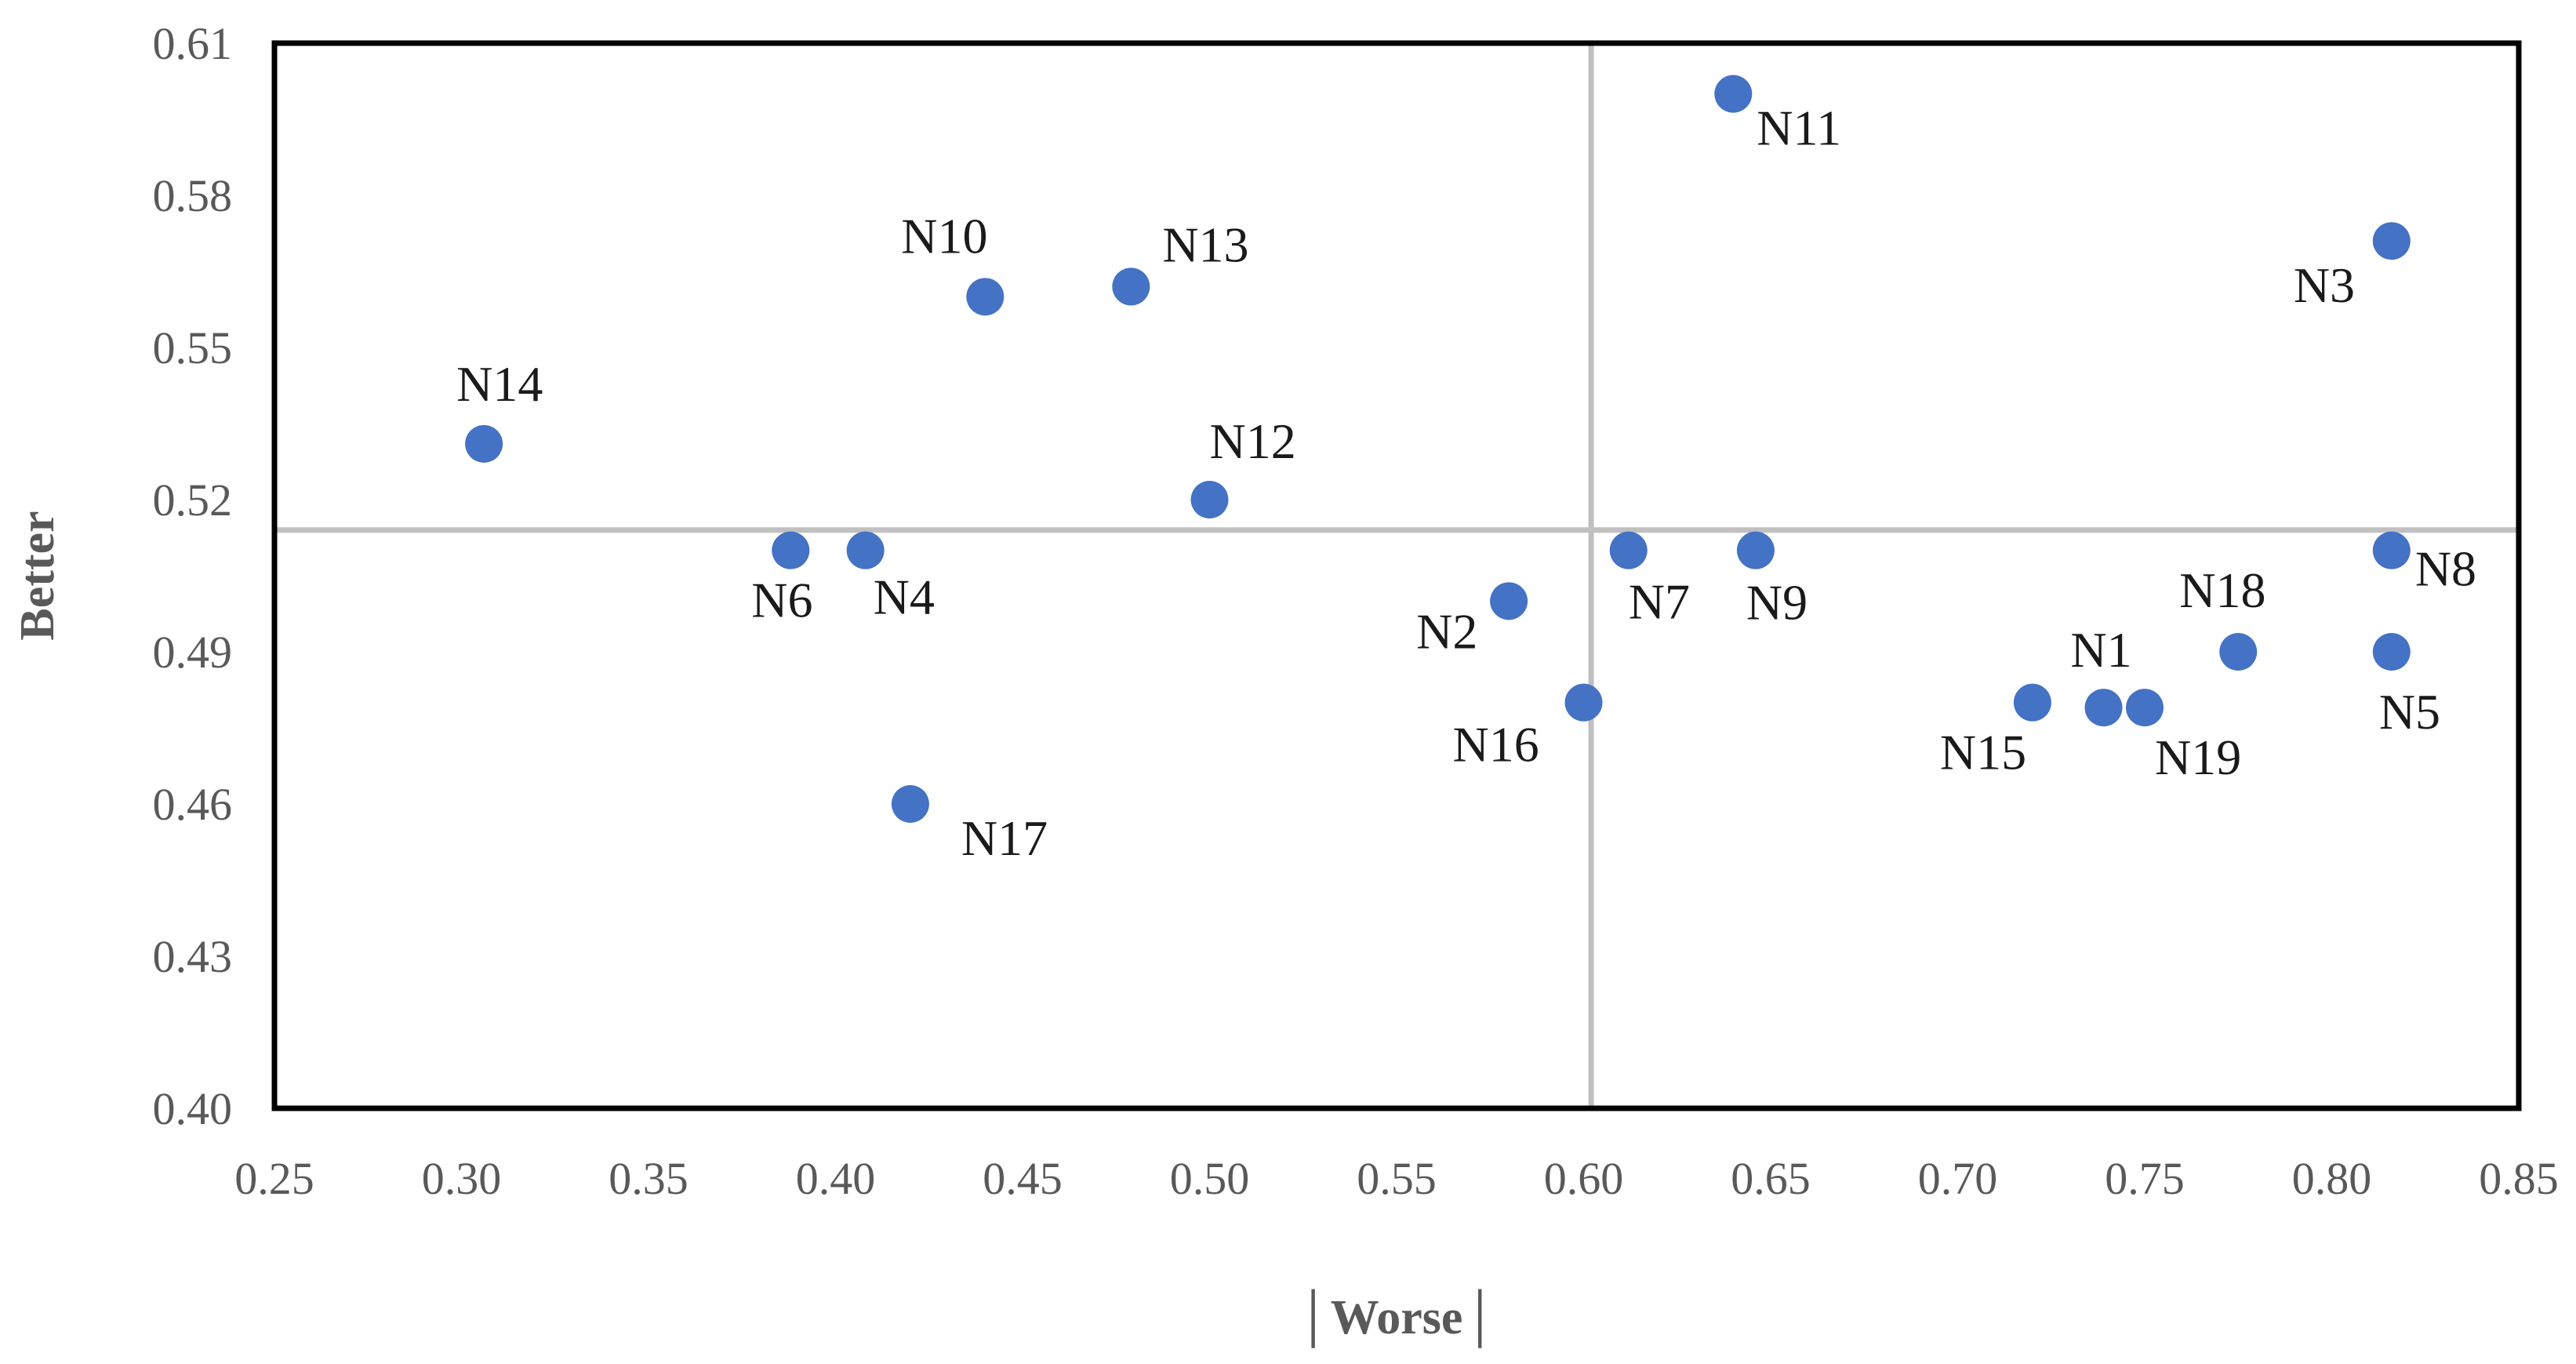 The width and height of the screenshot is (2576, 1364). I want to click on x-tick-label: 0.55, so click(1397, 1178).